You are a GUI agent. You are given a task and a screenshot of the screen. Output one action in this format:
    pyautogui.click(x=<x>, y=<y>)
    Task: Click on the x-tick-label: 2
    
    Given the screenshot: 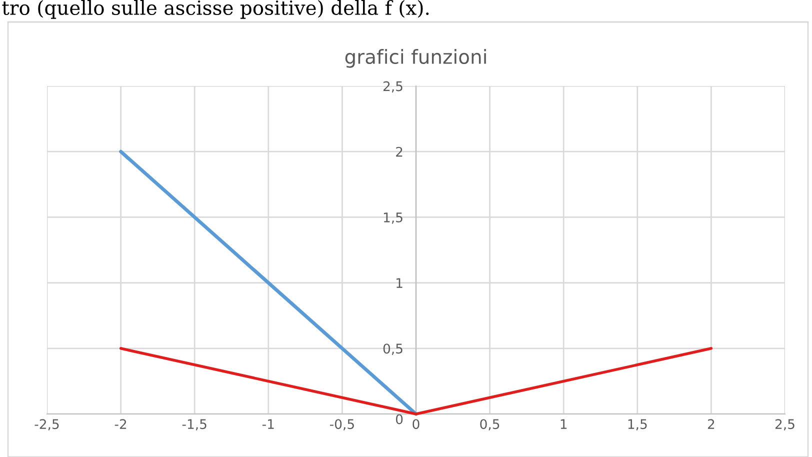 What is the action you would take?
    pyautogui.click(x=711, y=424)
    